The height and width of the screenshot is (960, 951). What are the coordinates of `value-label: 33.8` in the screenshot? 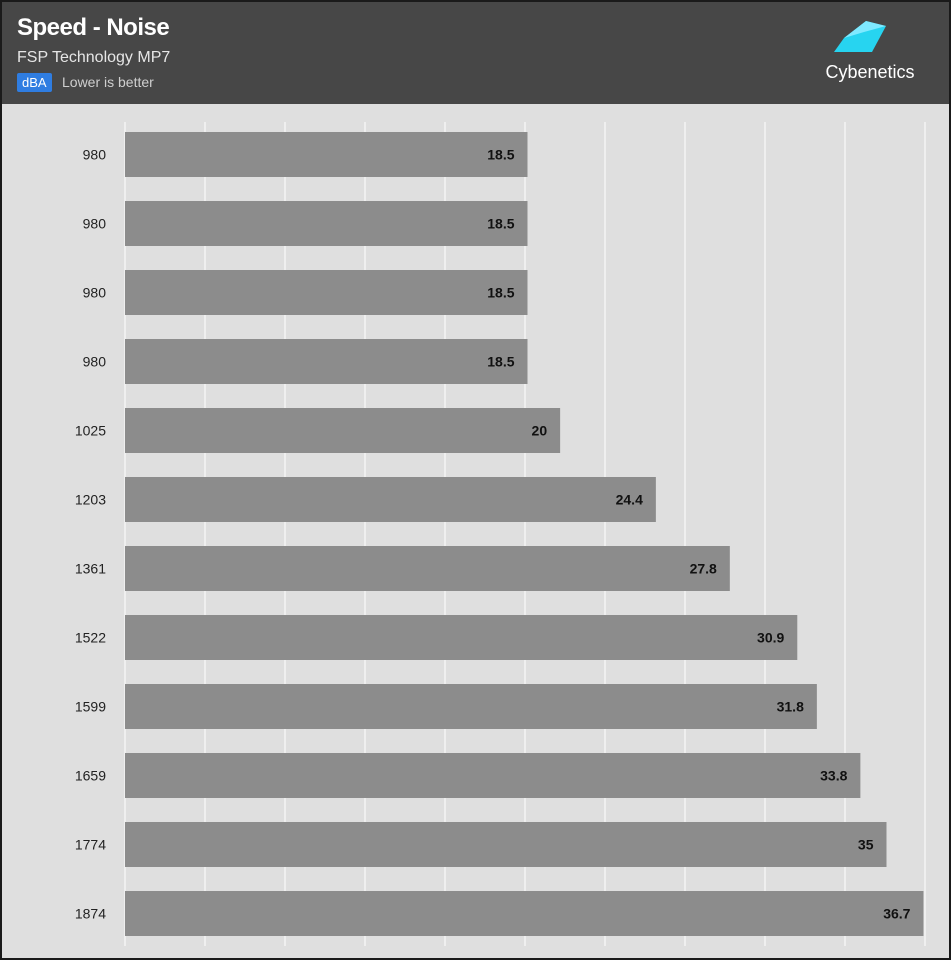 It's located at (833, 776).